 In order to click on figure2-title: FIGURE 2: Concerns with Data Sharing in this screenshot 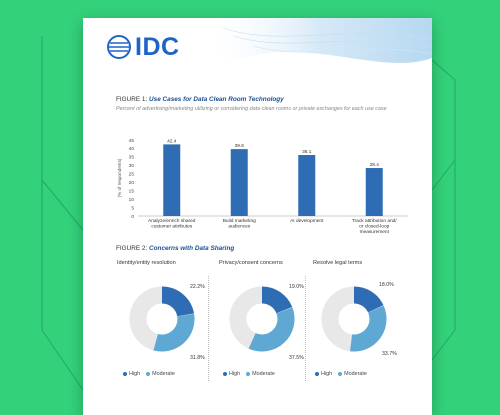, I will do `click(175, 248)`.